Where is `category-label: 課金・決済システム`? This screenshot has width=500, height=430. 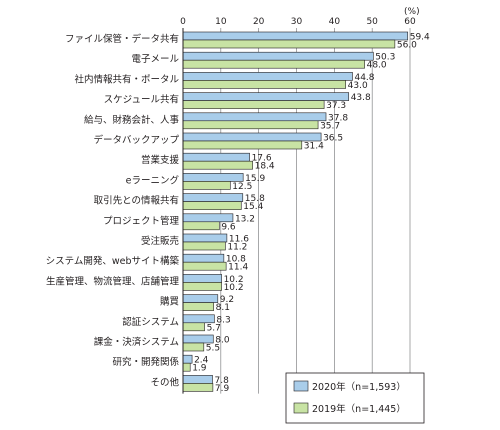 category-label: 課金・決済システム is located at coordinates (136, 342).